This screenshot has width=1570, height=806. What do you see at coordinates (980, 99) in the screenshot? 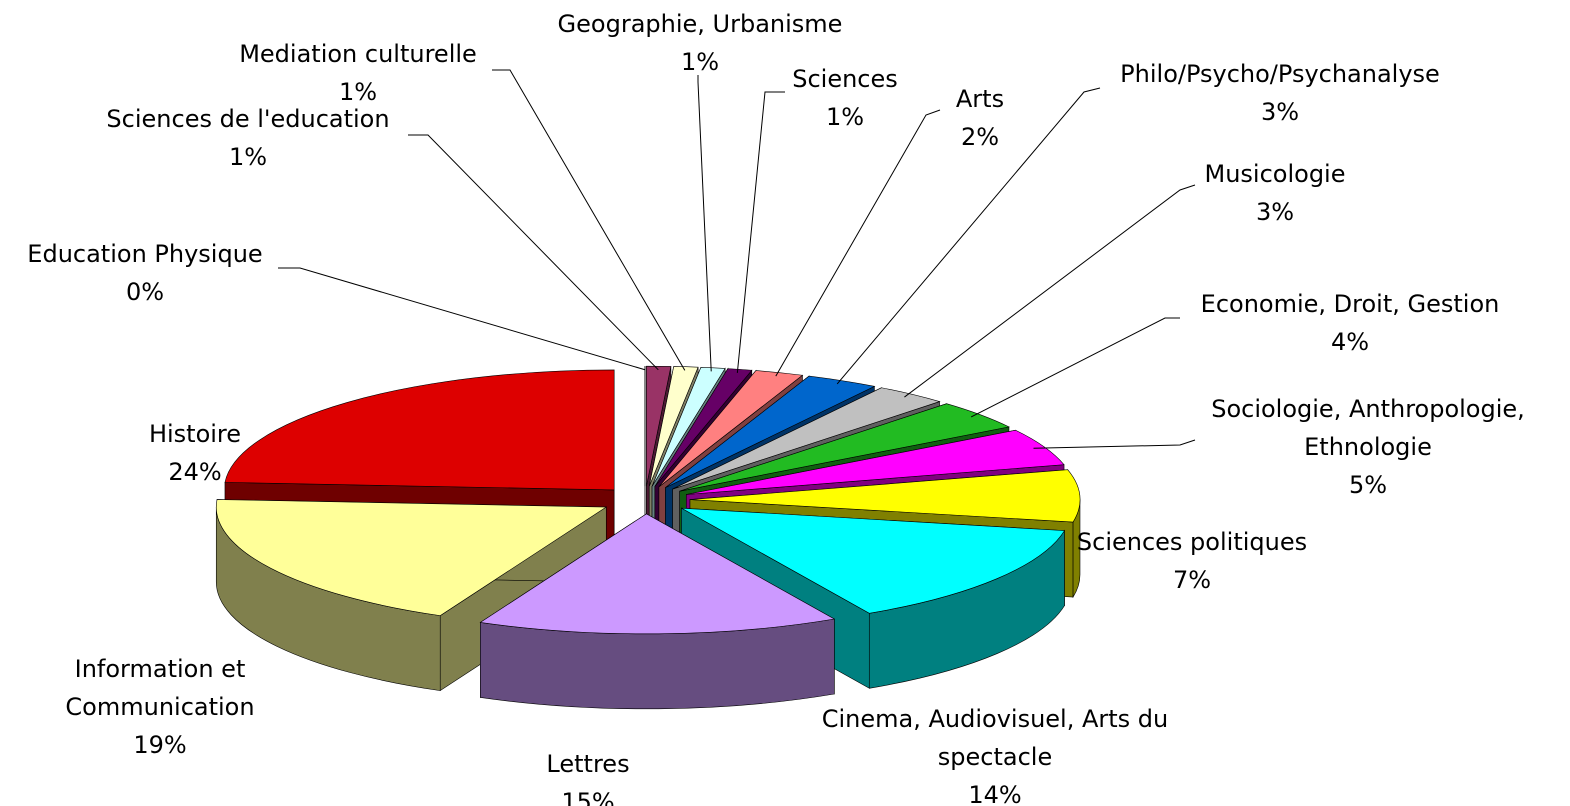
I see `category-name: Arts` at bounding box center [980, 99].